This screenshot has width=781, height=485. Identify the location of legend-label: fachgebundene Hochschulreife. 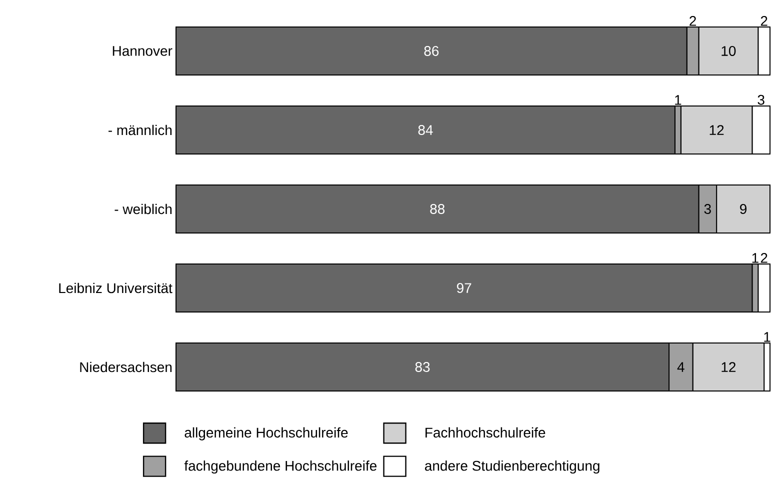
(280, 467).